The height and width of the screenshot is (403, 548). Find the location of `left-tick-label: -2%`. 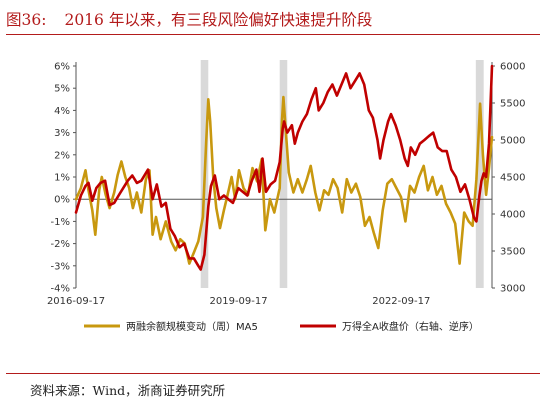

left-tick-label: -2% is located at coordinates (60, 244).